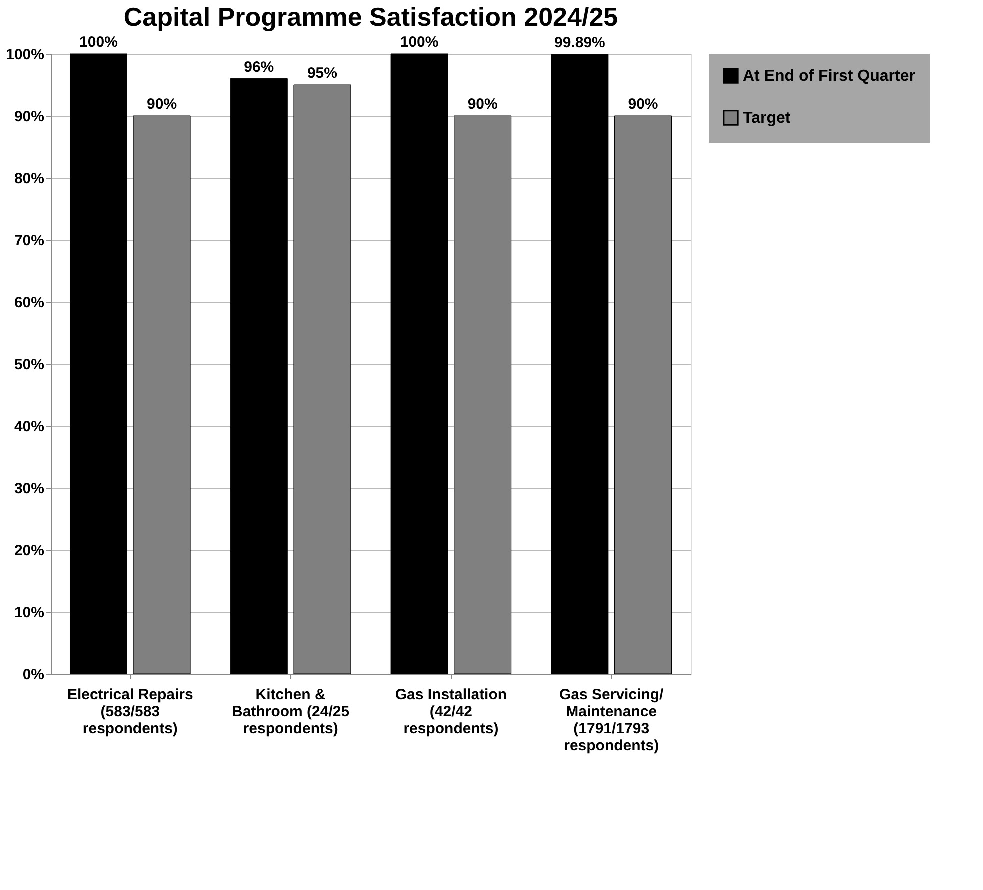 This screenshot has width=983, height=890. Describe the element at coordinates (29, 613) in the screenshot. I see `y-tick-label: 10%` at that location.